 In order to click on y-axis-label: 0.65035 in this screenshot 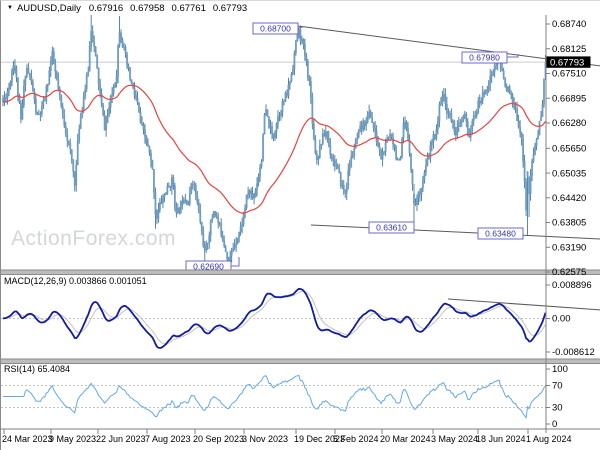, I will do `click(569, 173)`.